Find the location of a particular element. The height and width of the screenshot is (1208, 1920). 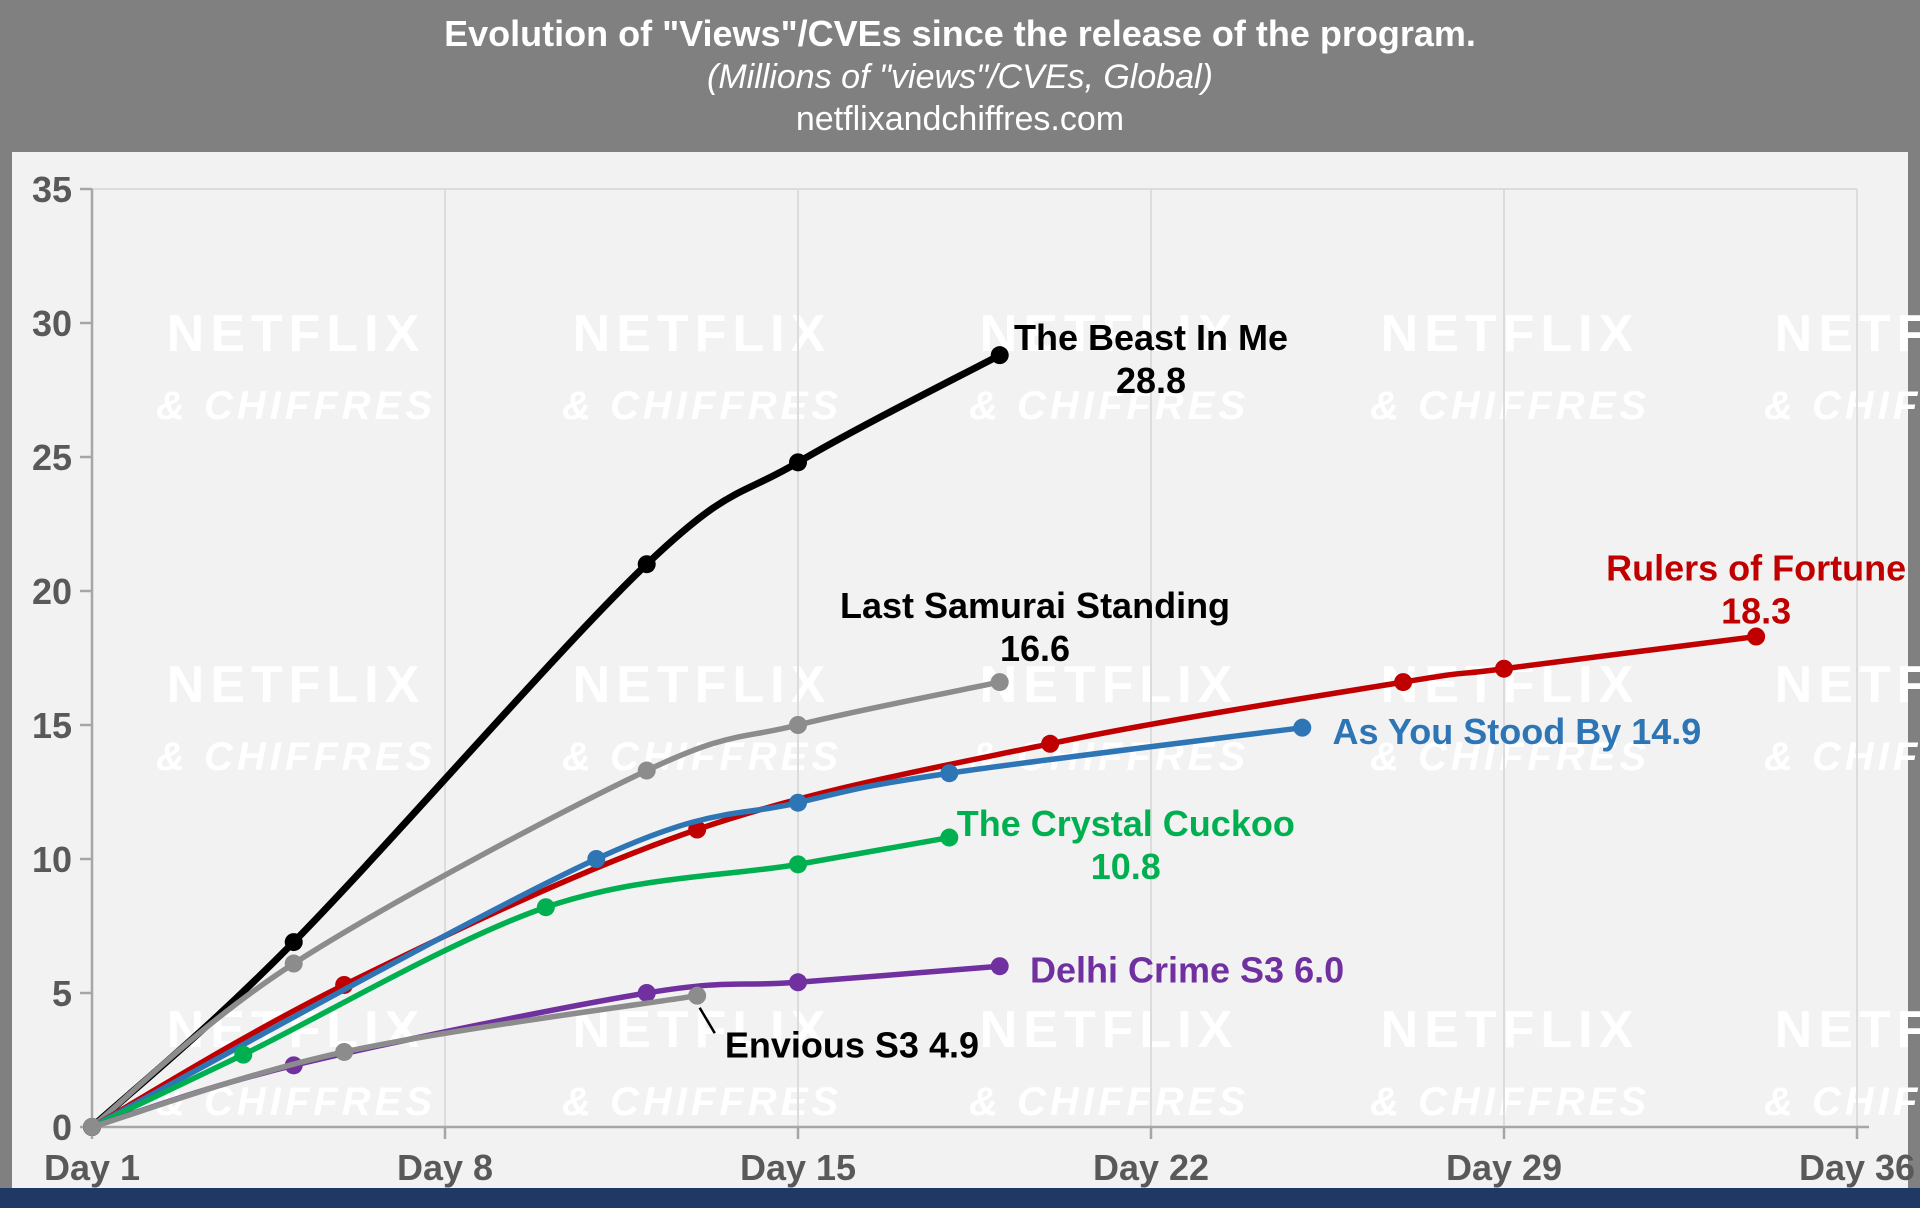

x-tick-label: Day 29 is located at coordinates (1504, 1167).